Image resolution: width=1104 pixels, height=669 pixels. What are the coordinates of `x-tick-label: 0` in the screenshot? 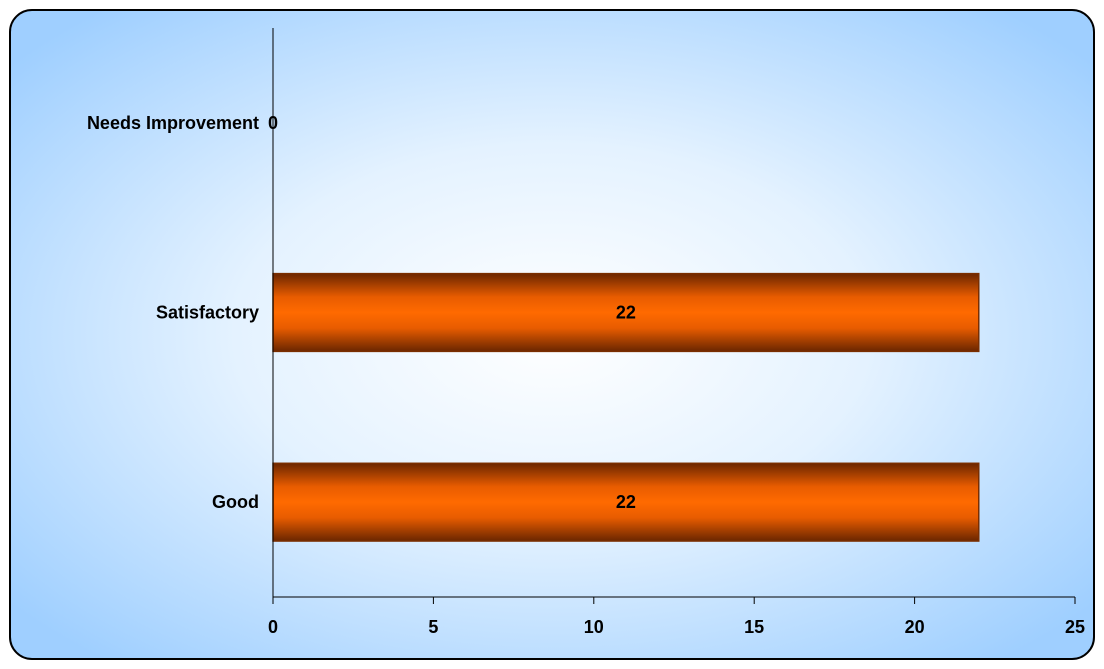 It's located at (273, 627).